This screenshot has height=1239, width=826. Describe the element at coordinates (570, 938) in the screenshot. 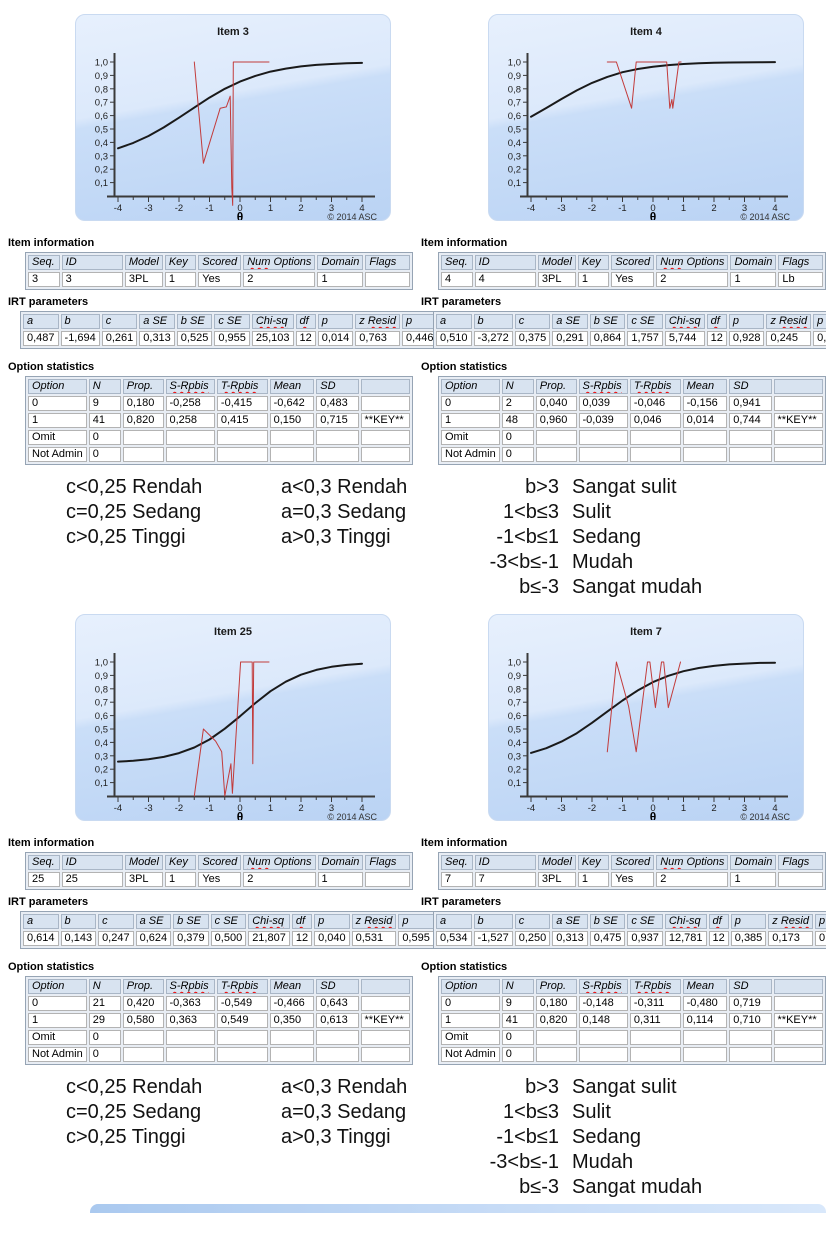

I see `table-cell: 0,313` at that location.